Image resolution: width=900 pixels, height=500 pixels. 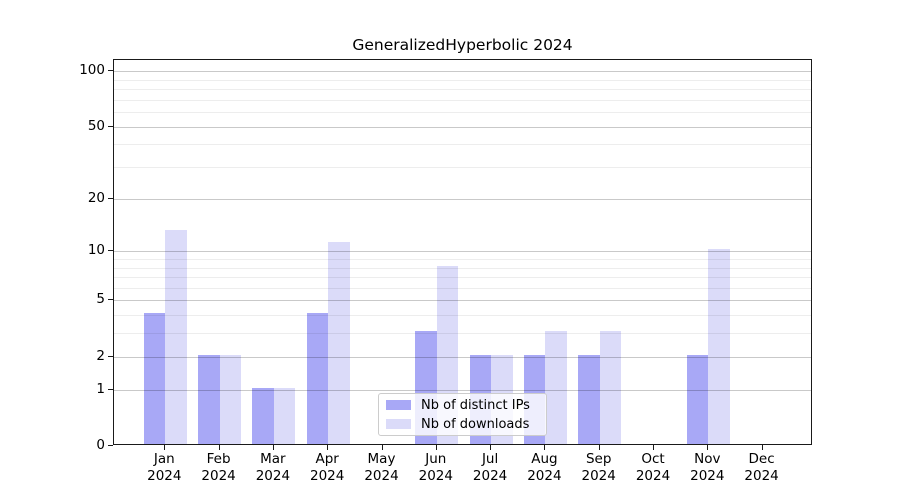 What do you see at coordinates (164, 467) in the screenshot?
I see `x-axis-label: Jan 2024` at bounding box center [164, 467].